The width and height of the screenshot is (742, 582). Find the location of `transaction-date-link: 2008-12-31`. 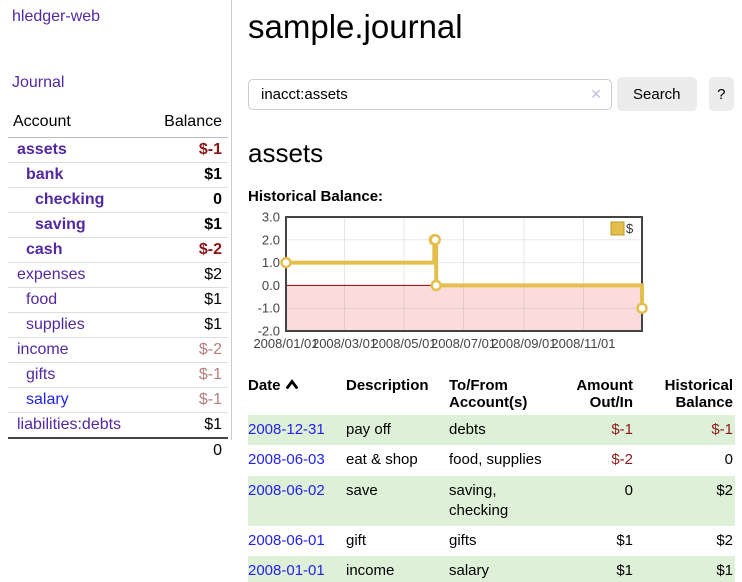

transaction-date-link: 2008-12-31 is located at coordinates (286, 429).